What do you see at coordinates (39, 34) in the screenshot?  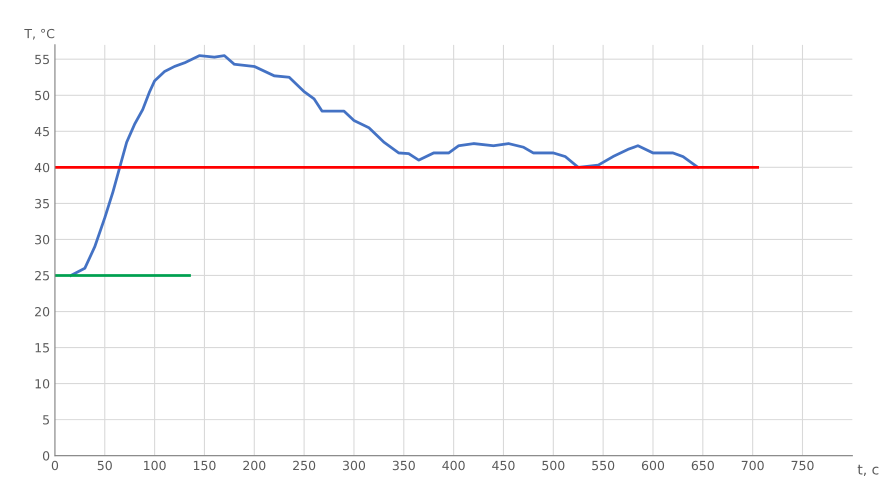 I see `y-axis-title: T, °C` at bounding box center [39, 34].